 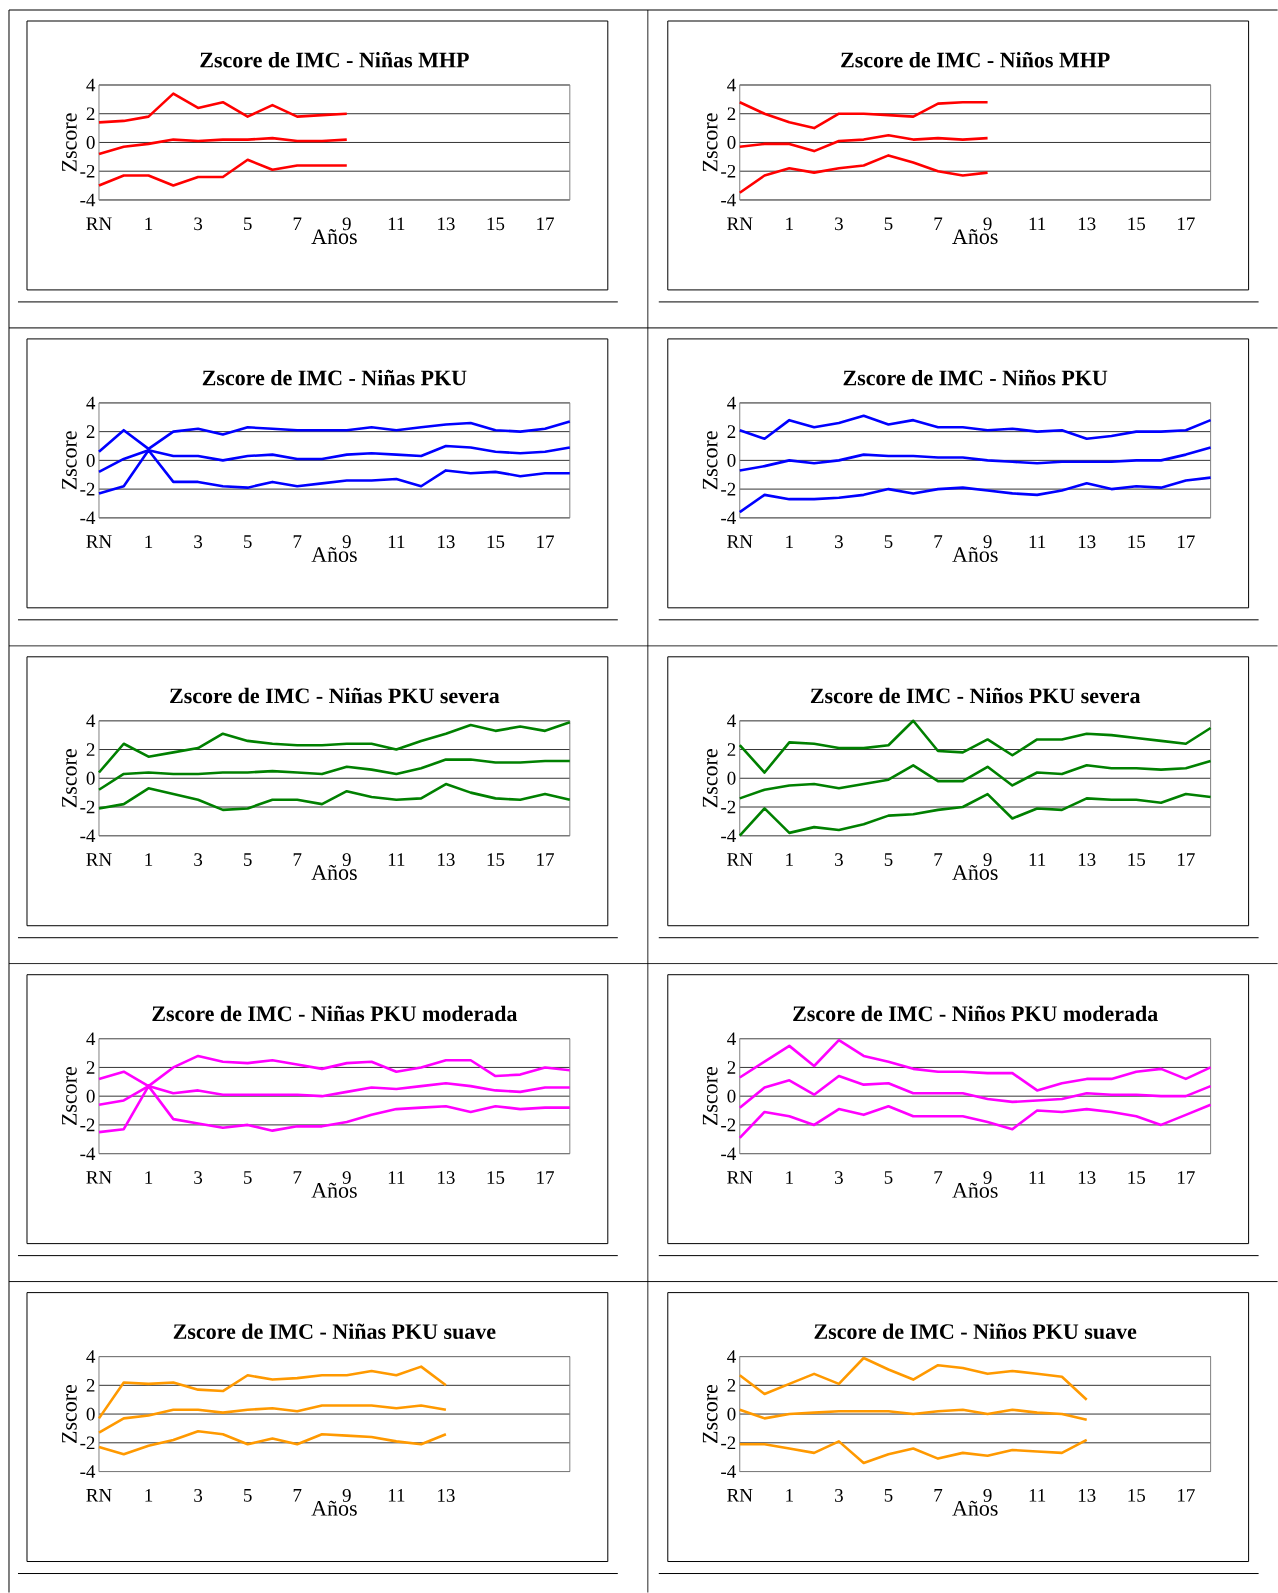 I want to click on chart-title: Zscore de IMC - Niñas PKU, so click(x=334, y=377).